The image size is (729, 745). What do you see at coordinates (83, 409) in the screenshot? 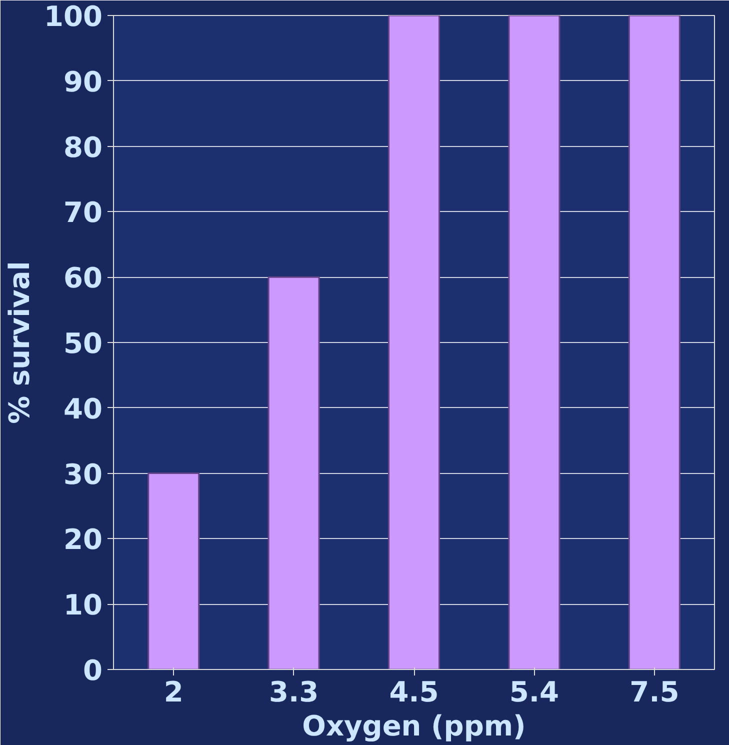
I see `y-tick-label: 40` at bounding box center [83, 409].